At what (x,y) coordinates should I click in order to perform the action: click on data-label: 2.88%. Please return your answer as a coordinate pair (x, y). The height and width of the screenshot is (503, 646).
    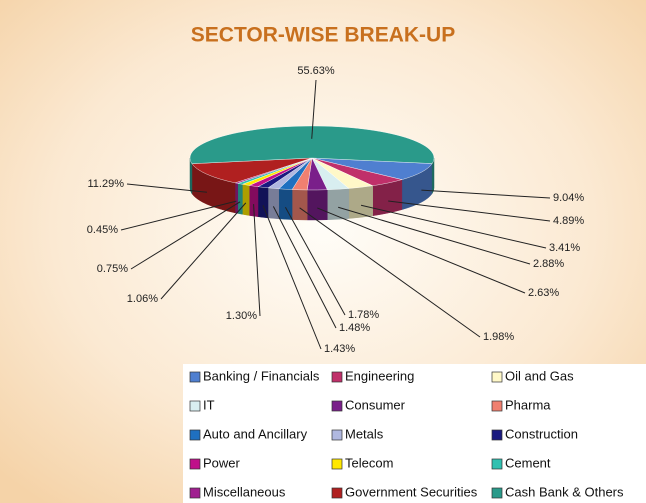
    Looking at the image, I should click on (548, 264).